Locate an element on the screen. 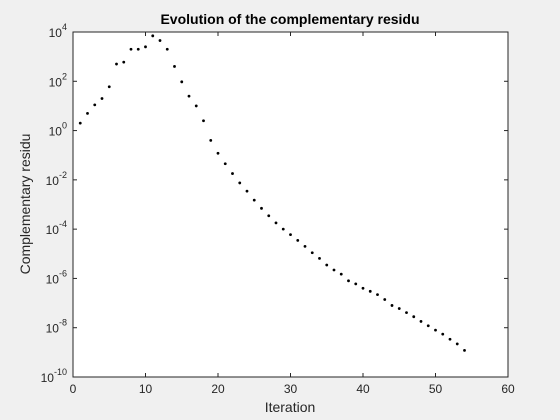 The image size is (560, 420). x-tick-label: 0 is located at coordinates (73, 389).